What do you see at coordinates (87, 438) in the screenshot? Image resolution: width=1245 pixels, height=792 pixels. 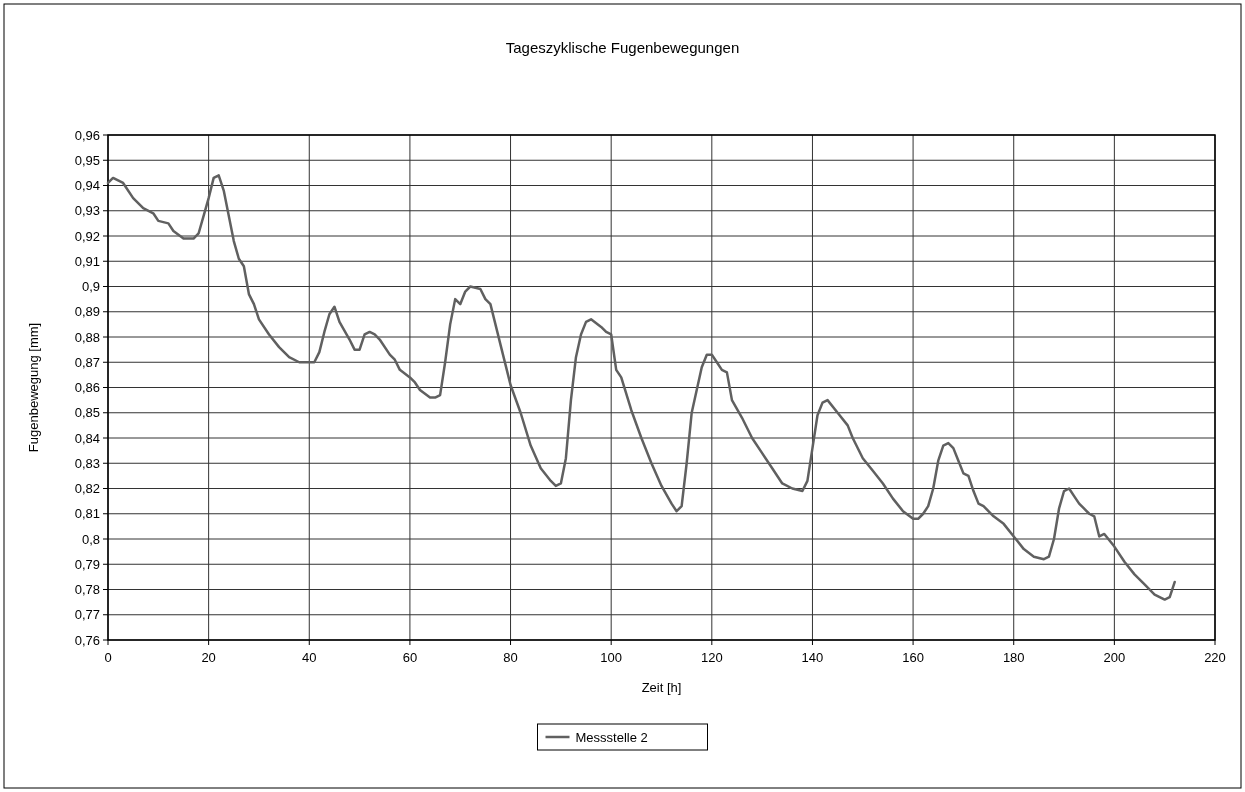 I see `y-tick-label: 0,84` at bounding box center [87, 438].